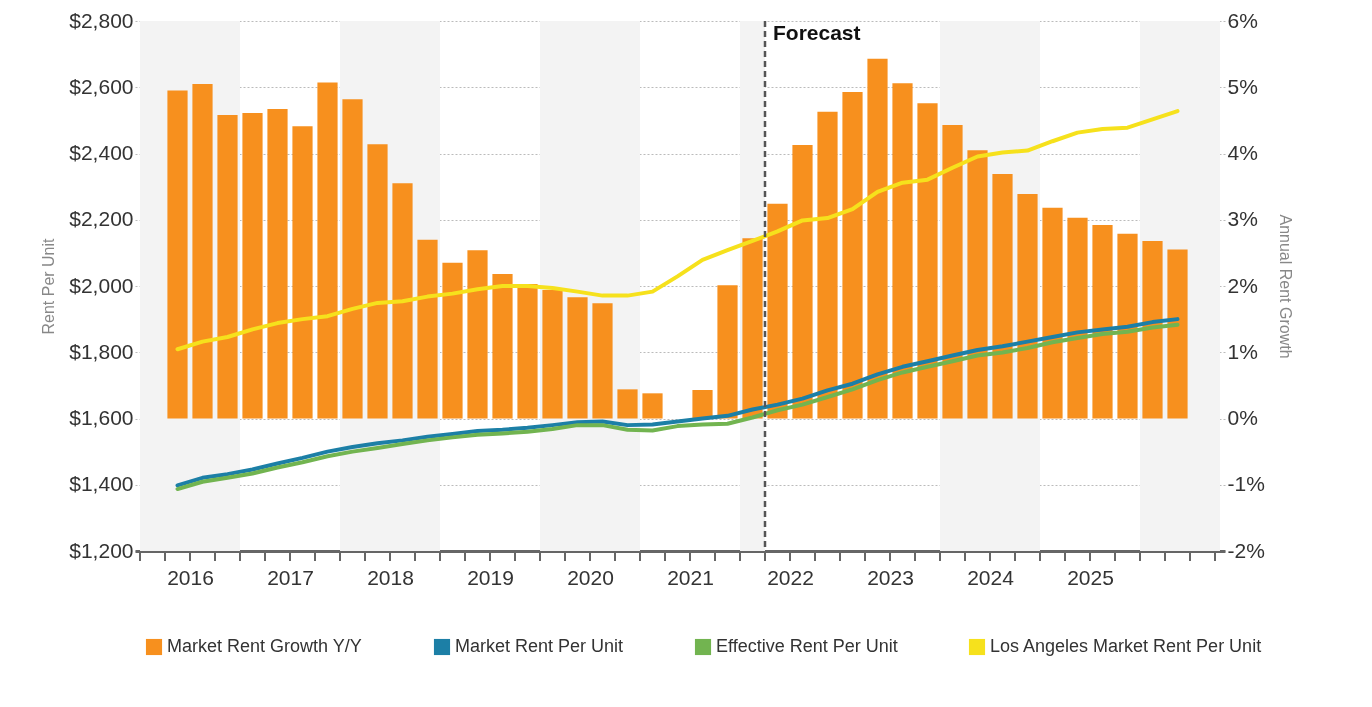  What do you see at coordinates (101, 351) in the screenshot?
I see `y-tick-label: $1,800` at bounding box center [101, 351].